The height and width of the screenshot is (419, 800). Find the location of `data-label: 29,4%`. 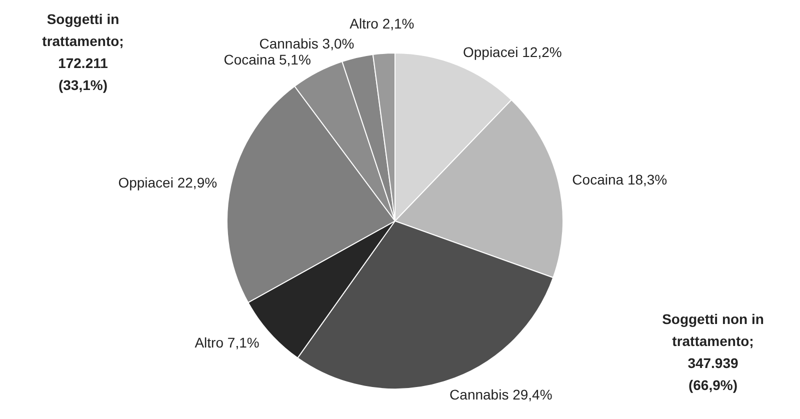

data-label: 29,4% is located at coordinates (532, 394).